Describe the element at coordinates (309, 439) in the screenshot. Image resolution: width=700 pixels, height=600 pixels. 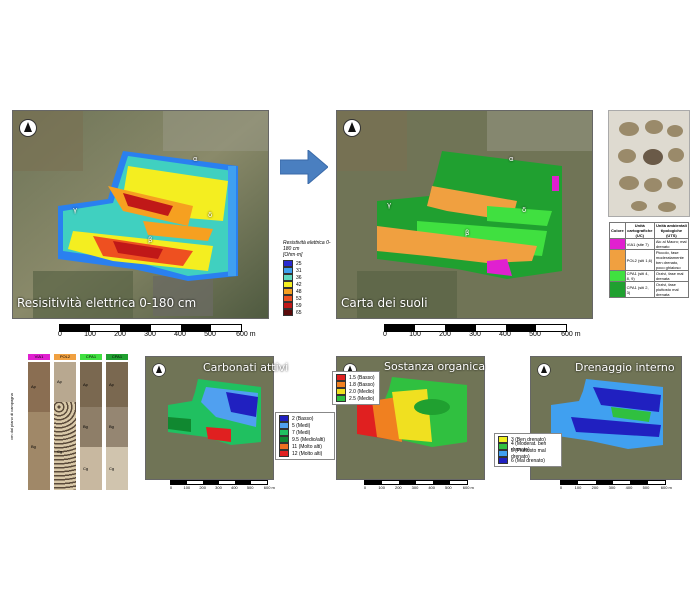
I see `legend-label: 9.5 (Medio/alti)` at that location.